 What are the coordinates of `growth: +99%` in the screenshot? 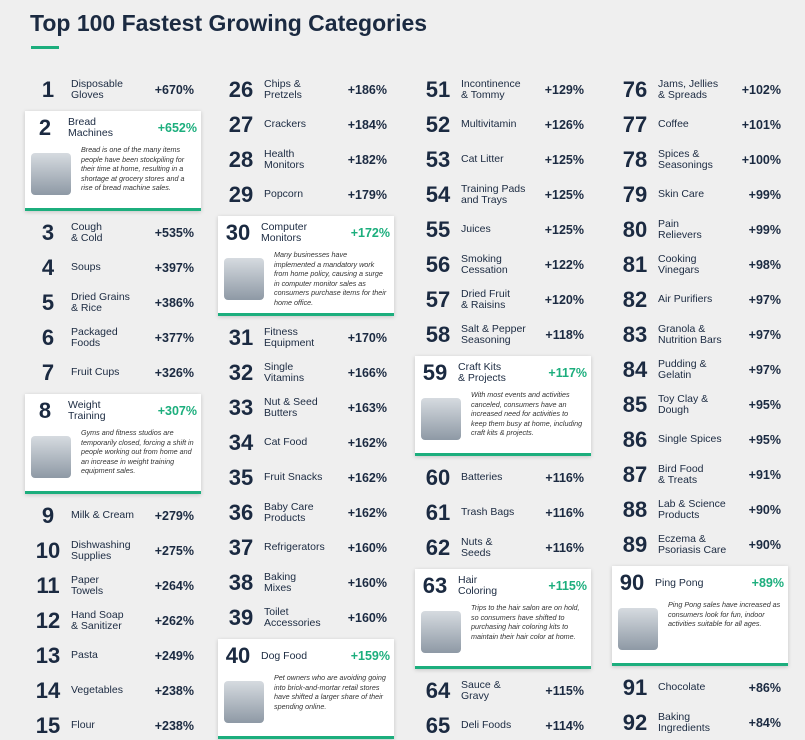 It's located at (764, 229).